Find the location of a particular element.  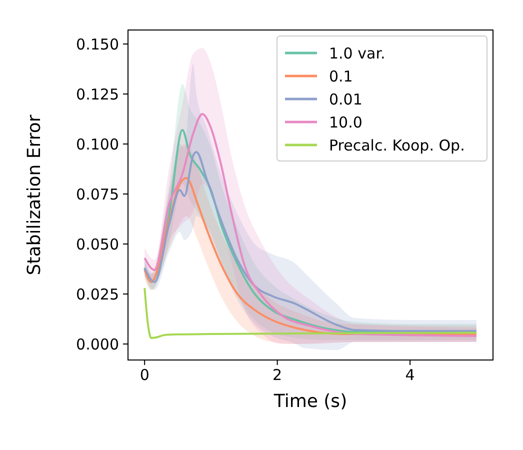

legend-label: 0.1 is located at coordinates (341, 76).